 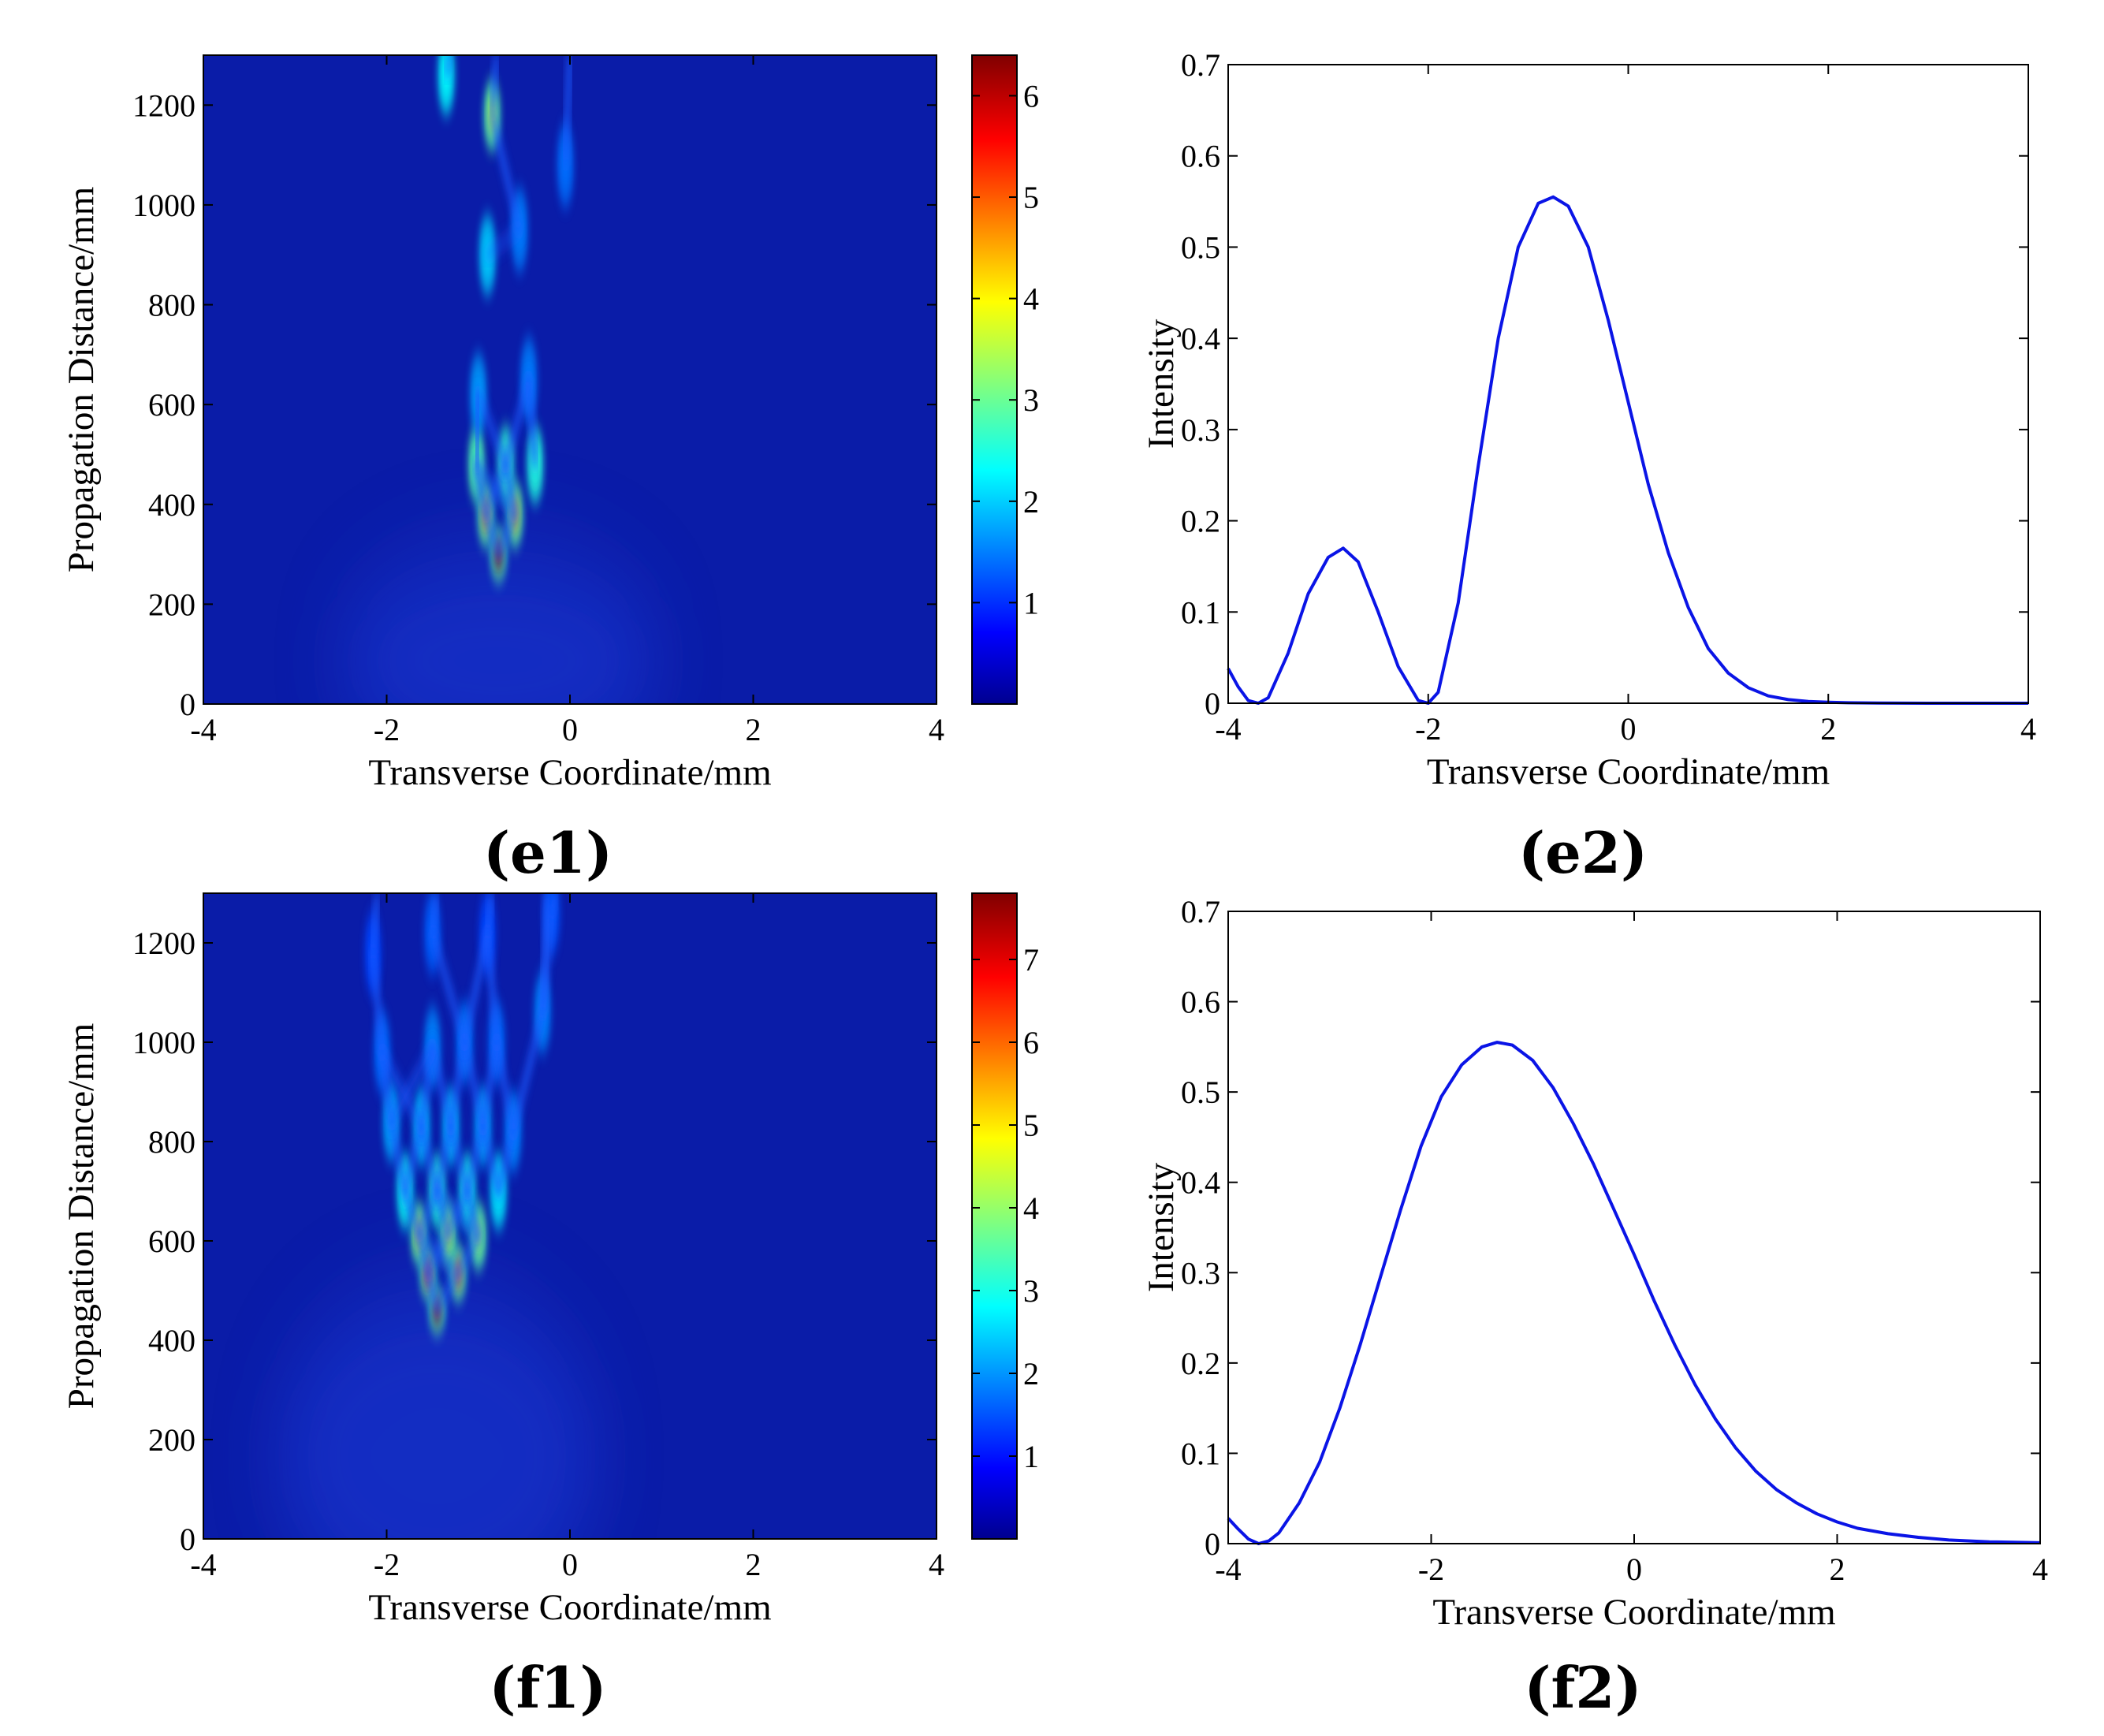 What do you see at coordinates (1031, 1125) in the screenshot?
I see `f1-colorbar-tick-label: 5` at bounding box center [1031, 1125].